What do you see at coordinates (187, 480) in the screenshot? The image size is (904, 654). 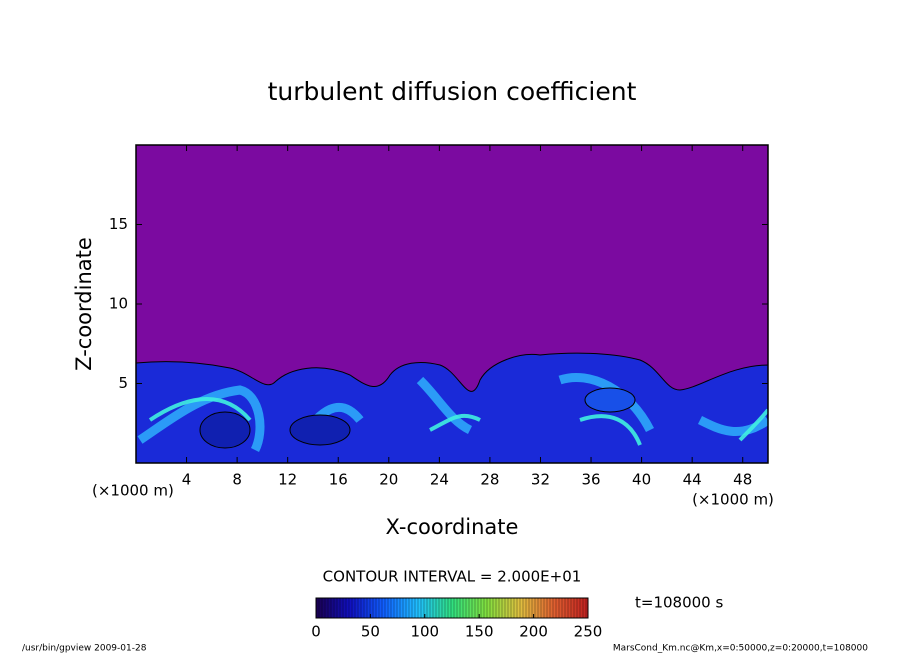 I see `x-tick-label: 4` at bounding box center [187, 480].